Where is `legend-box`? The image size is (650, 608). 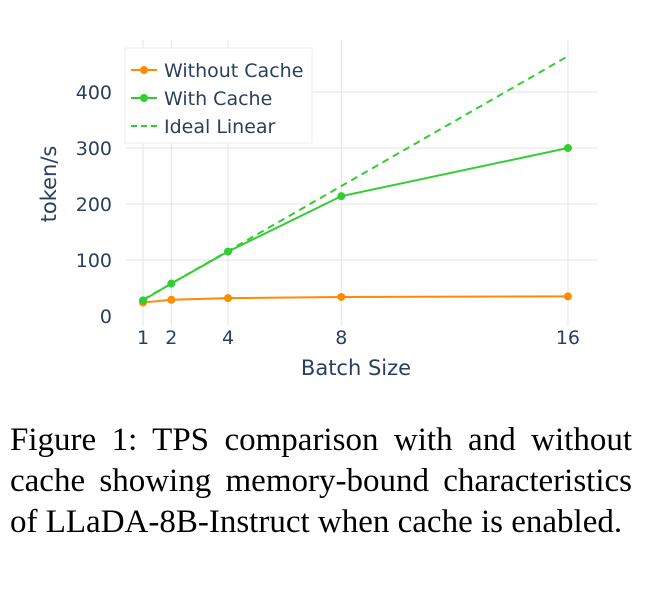 legend-box is located at coordinates (218, 95).